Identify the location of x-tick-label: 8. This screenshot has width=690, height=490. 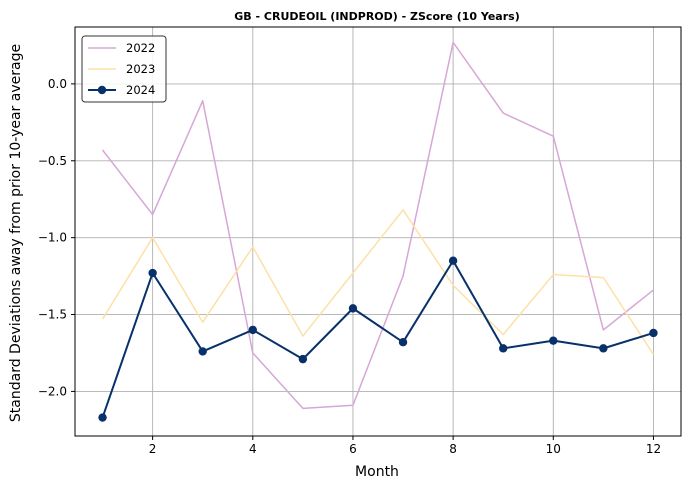
(453, 449).